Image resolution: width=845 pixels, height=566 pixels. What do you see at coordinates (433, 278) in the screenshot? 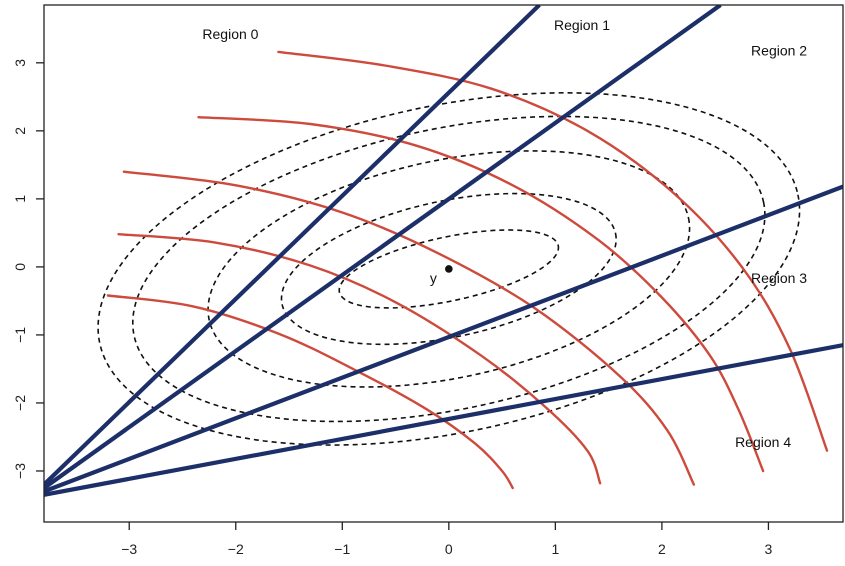
I see `y-point-label: y` at bounding box center [433, 278].